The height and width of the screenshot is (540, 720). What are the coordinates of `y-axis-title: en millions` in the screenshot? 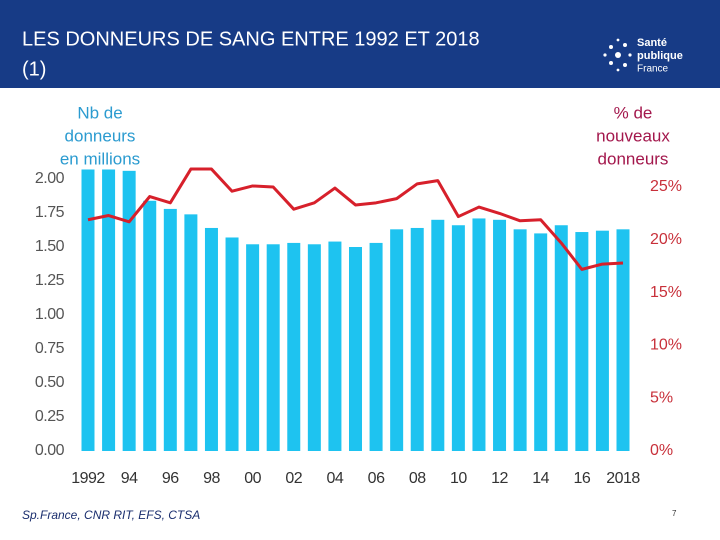 It's located at (100, 158).